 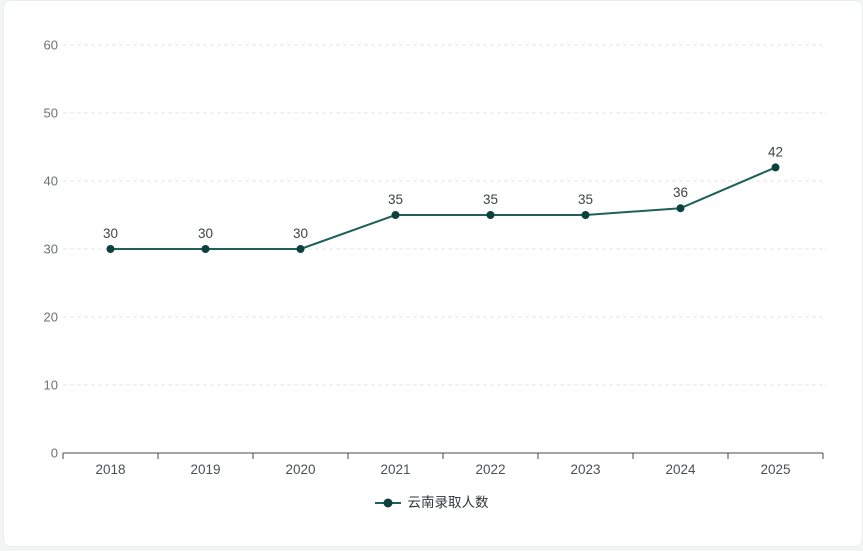 What do you see at coordinates (110, 469) in the screenshot?
I see `x-axis-tick-label: 2018` at bounding box center [110, 469].